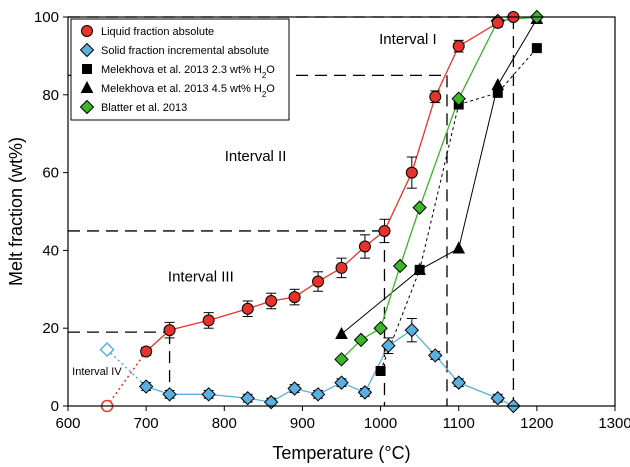  I want to click on y-tick-label: 40, so click(50, 250).